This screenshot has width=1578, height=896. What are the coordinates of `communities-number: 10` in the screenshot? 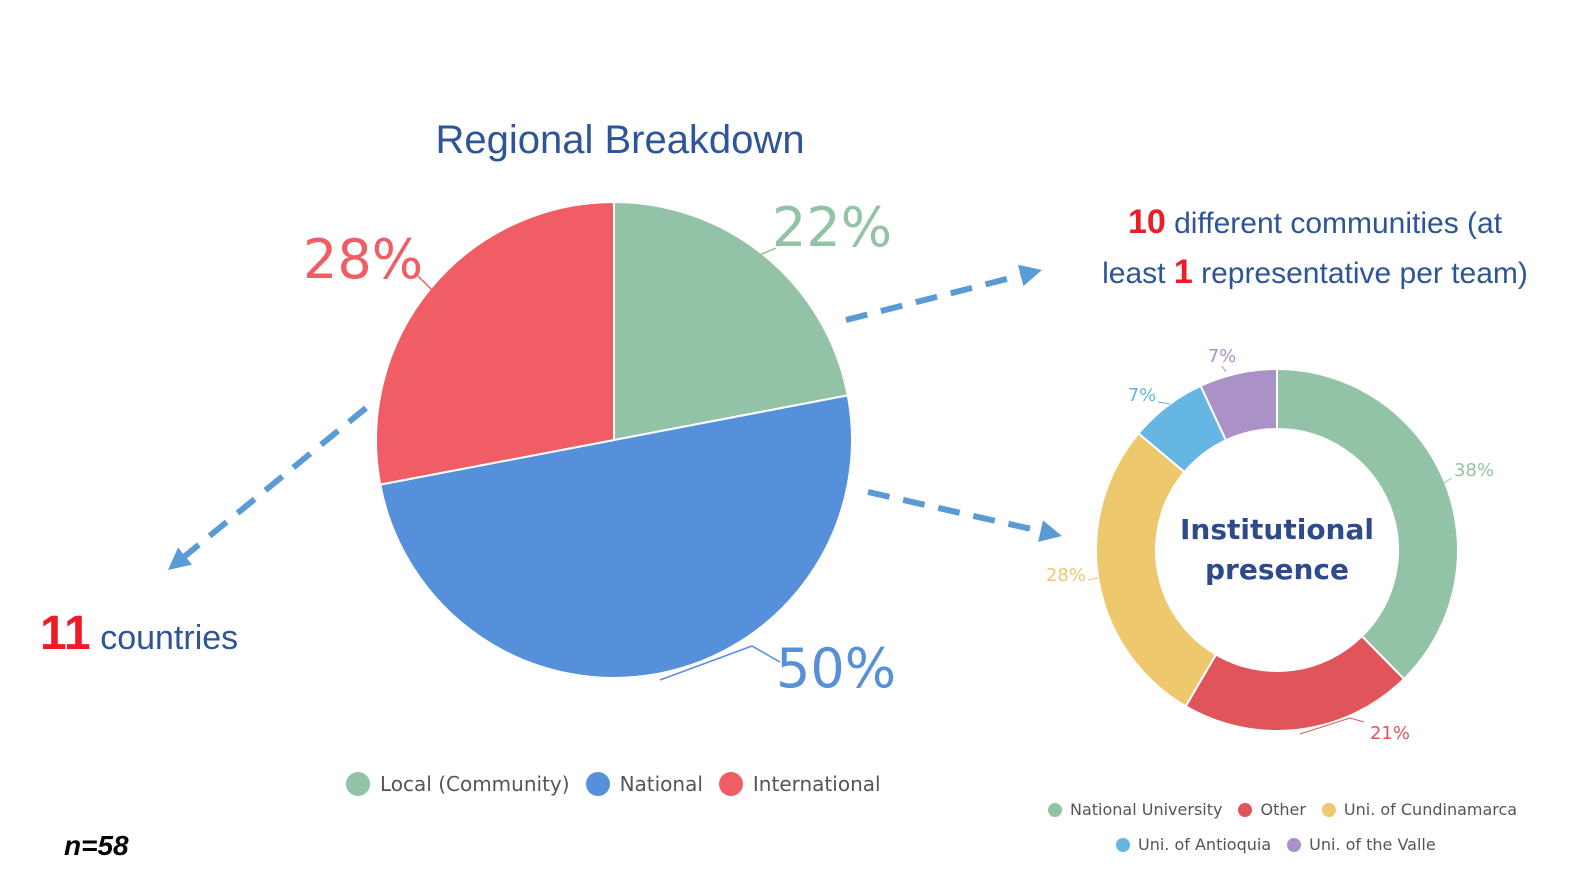 It's located at (1146, 222).